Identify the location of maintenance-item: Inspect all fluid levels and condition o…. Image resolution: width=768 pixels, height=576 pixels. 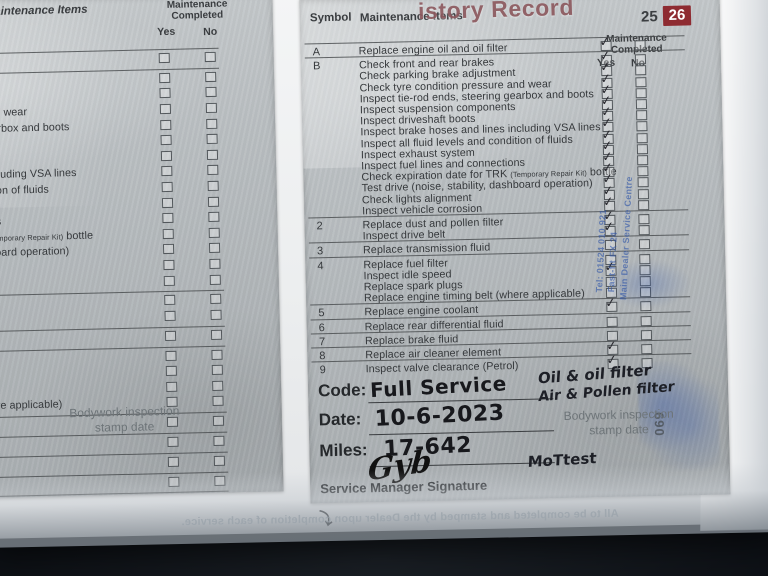
(25, 192).